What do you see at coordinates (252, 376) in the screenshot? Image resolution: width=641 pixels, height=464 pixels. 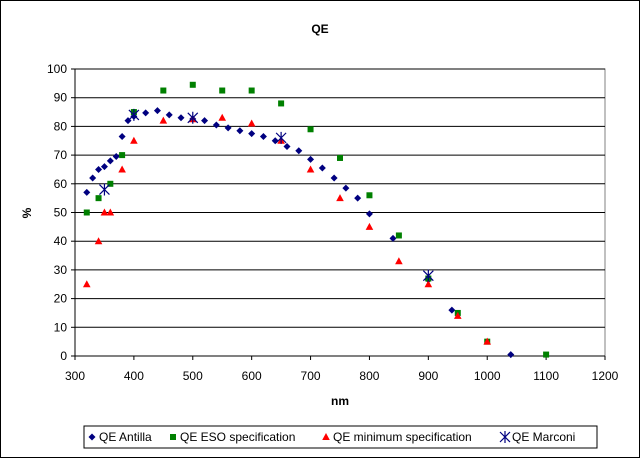 I see `x-tick-label: 600` at bounding box center [252, 376].